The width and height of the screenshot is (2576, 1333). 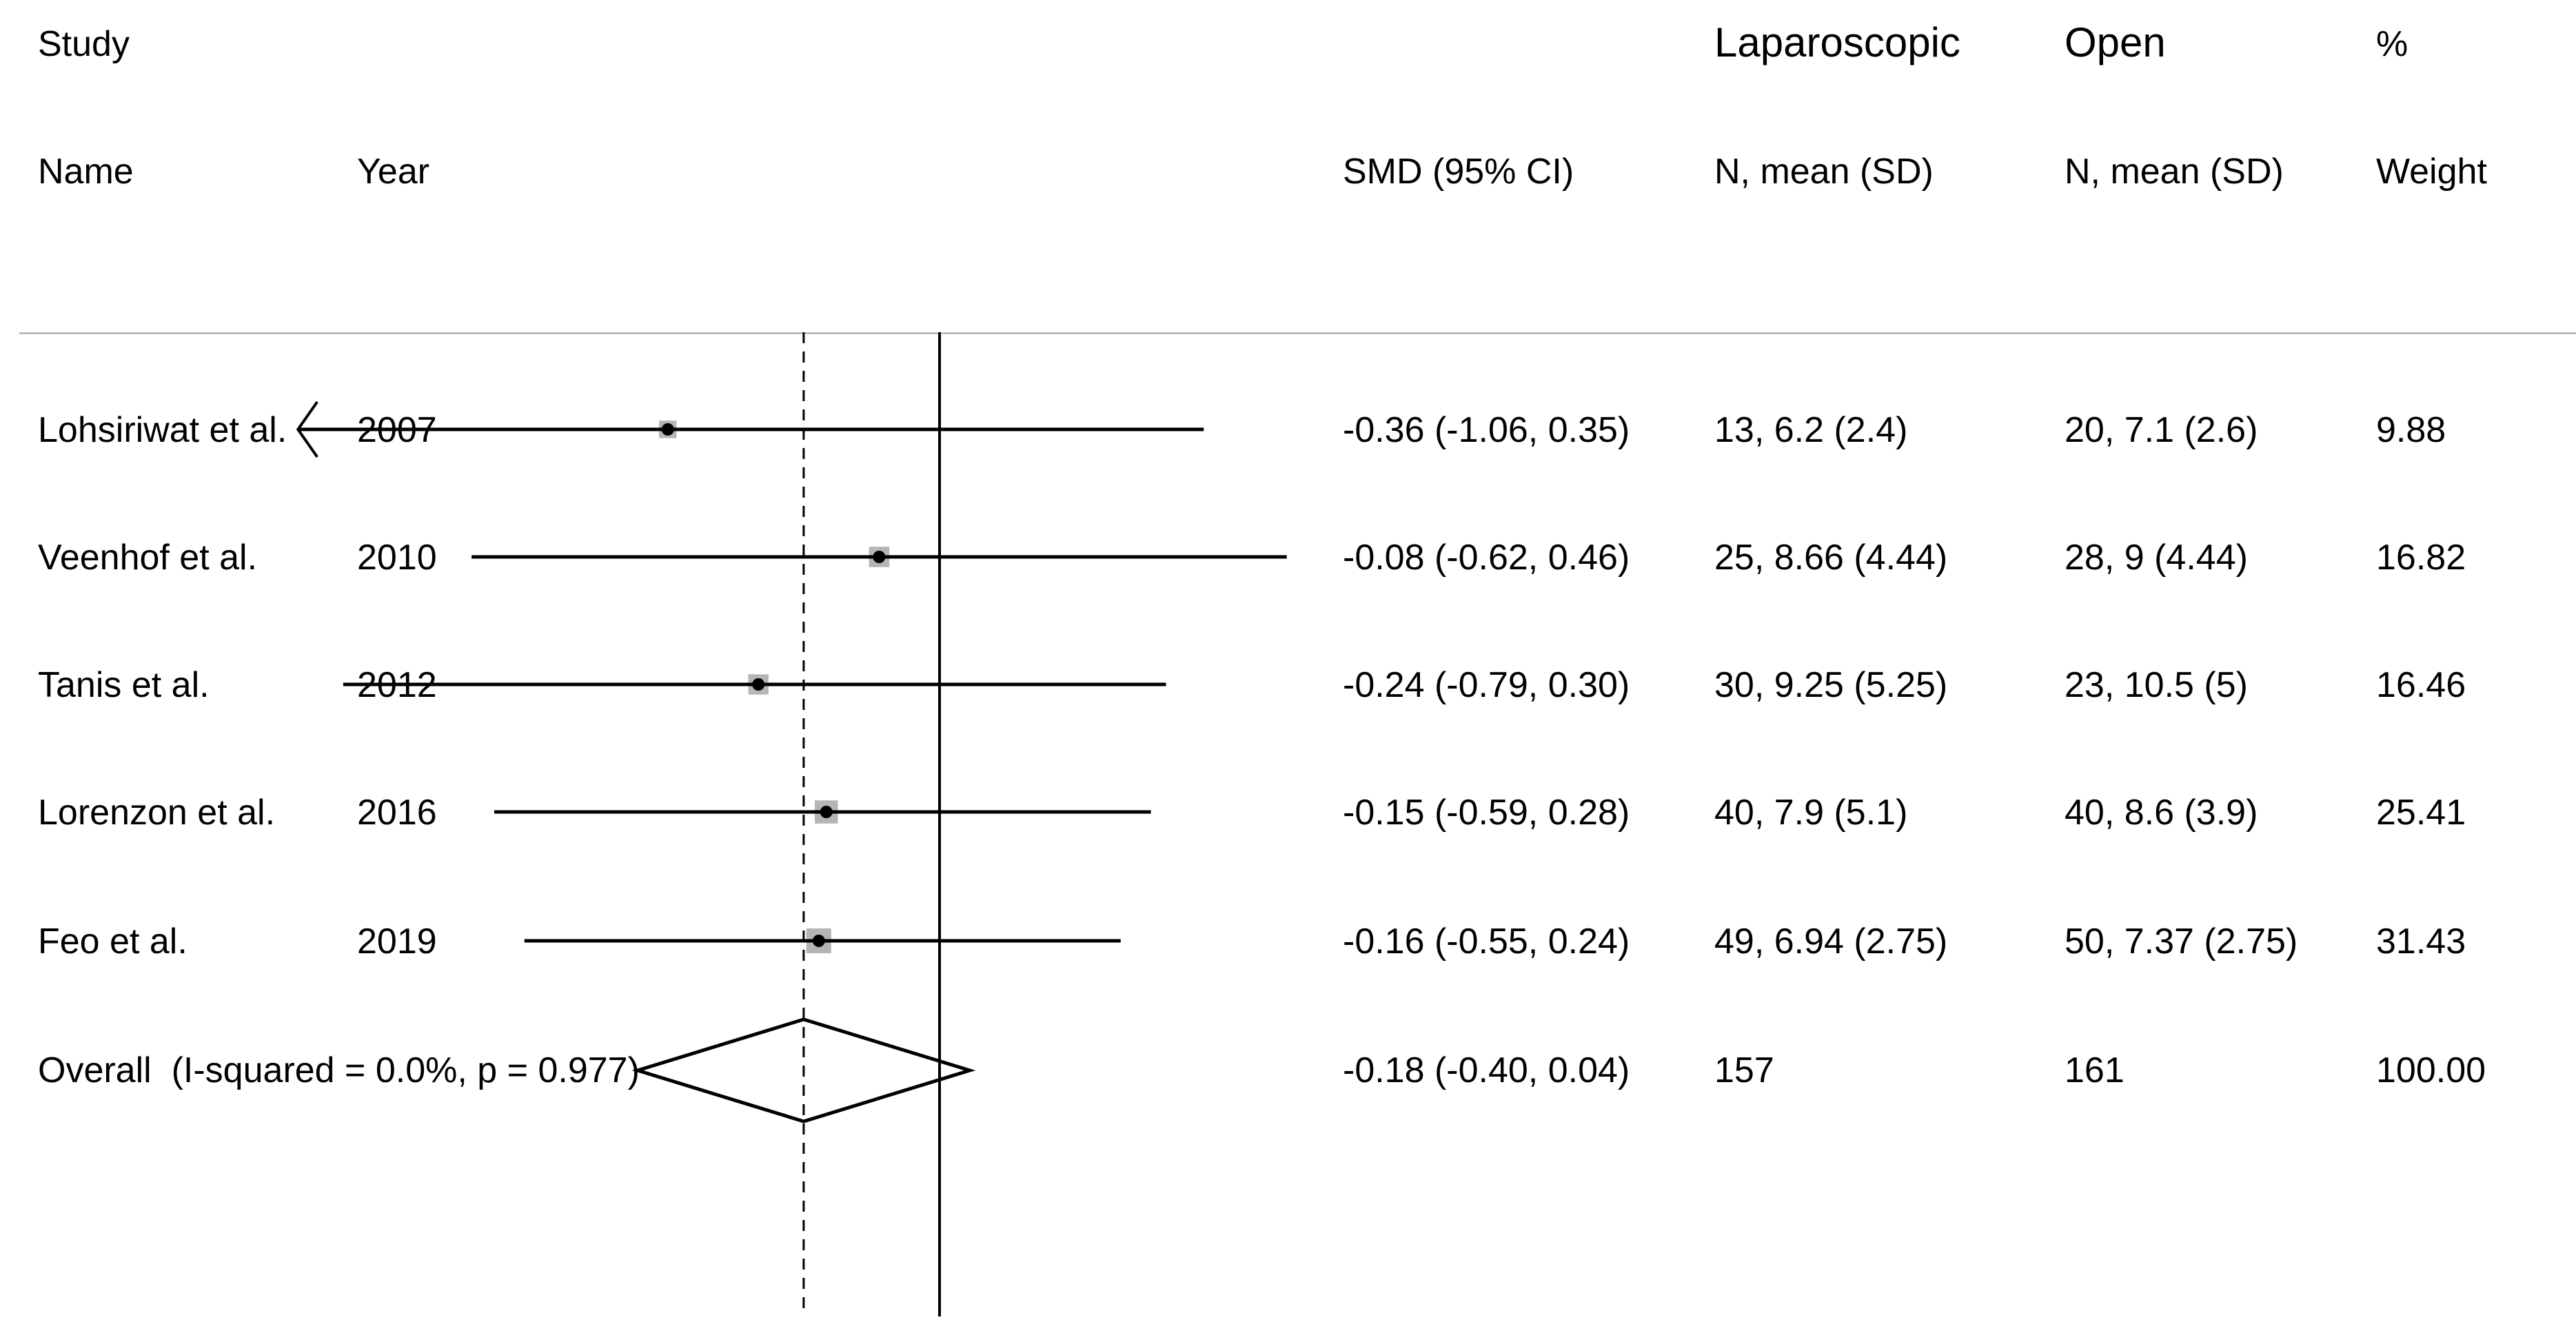 What do you see at coordinates (1486, 430) in the screenshot?
I see `study-smd: -0.36 (-1.06, 0.35)` at bounding box center [1486, 430].